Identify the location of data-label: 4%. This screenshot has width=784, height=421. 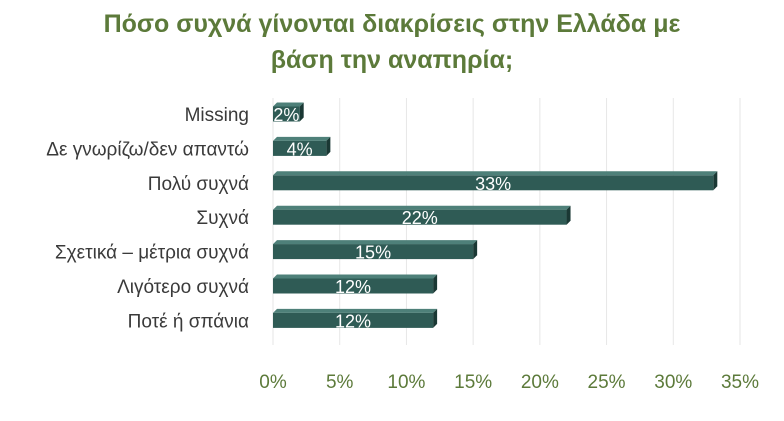
(300, 149).